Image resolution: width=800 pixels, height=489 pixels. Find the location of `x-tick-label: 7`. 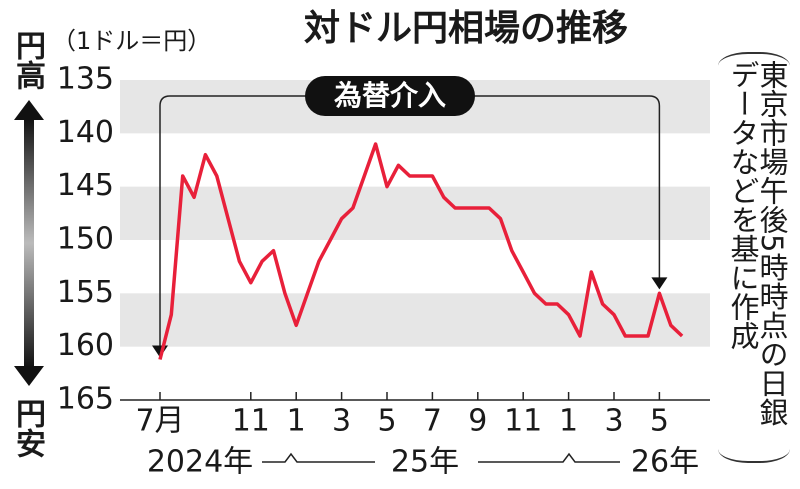

x-tick-label: 7 is located at coordinates (432, 421).